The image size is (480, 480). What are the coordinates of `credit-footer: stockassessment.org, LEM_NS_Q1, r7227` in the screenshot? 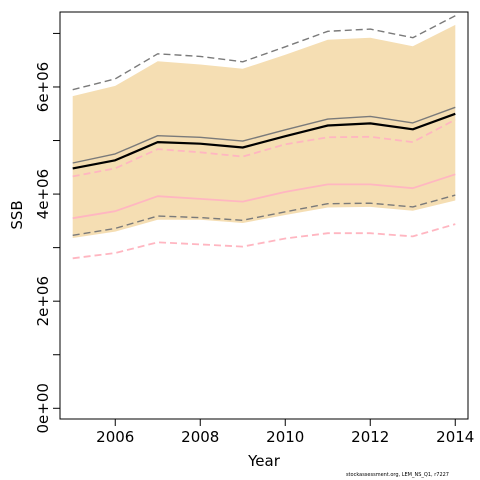 It's located at (397, 475).